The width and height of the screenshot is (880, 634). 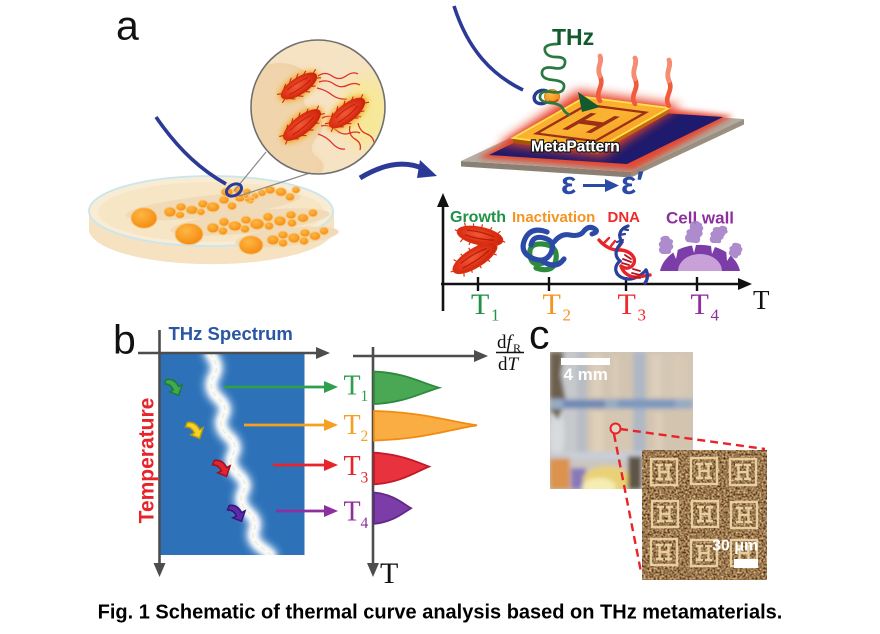 What do you see at coordinates (231, 333) in the screenshot?
I see `svg-text: THz Spectrum` at bounding box center [231, 333].